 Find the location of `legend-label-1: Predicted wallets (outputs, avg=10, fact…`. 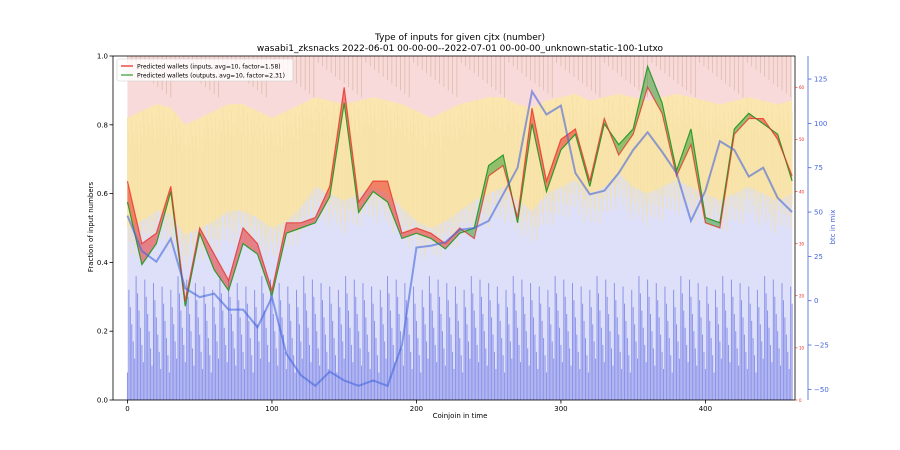

legend-label-1: Predicted wallets (outputs, avg=10, fact… is located at coordinates (211, 75).